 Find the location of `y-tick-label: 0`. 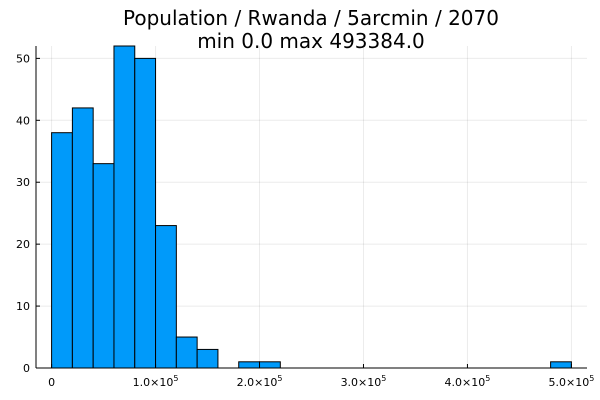

y-tick-label: 0 is located at coordinates (26, 368).